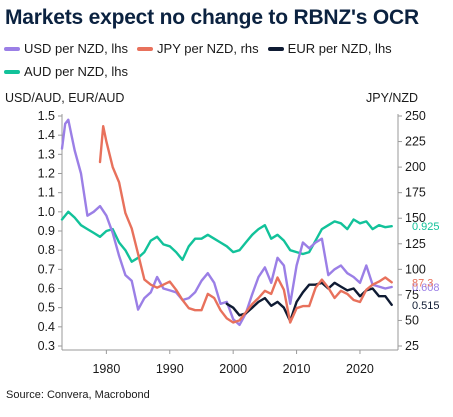  What do you see at coordinates (170, 369) in the screenshot?
I see `x-tick-label: 1990` at bounding box center [170, 369].